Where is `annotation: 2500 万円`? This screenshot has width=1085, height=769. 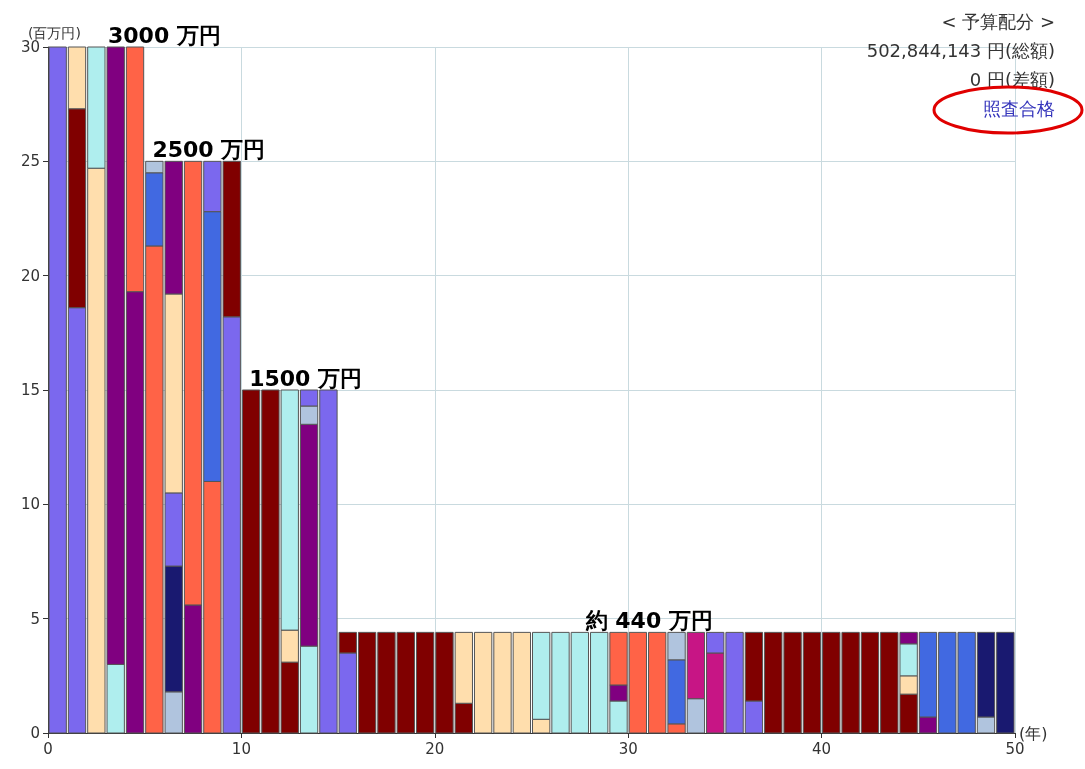 annotation: 2500 万円 is located at coordinates (209, 149).